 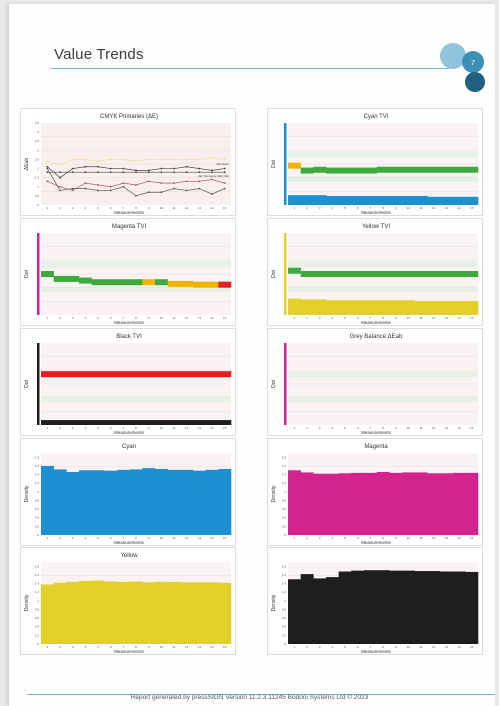 What do you see at coordinates (307, 538) in the screenshot?
I see `chart-7-xtick: 2` at bounding box center [307, 538].